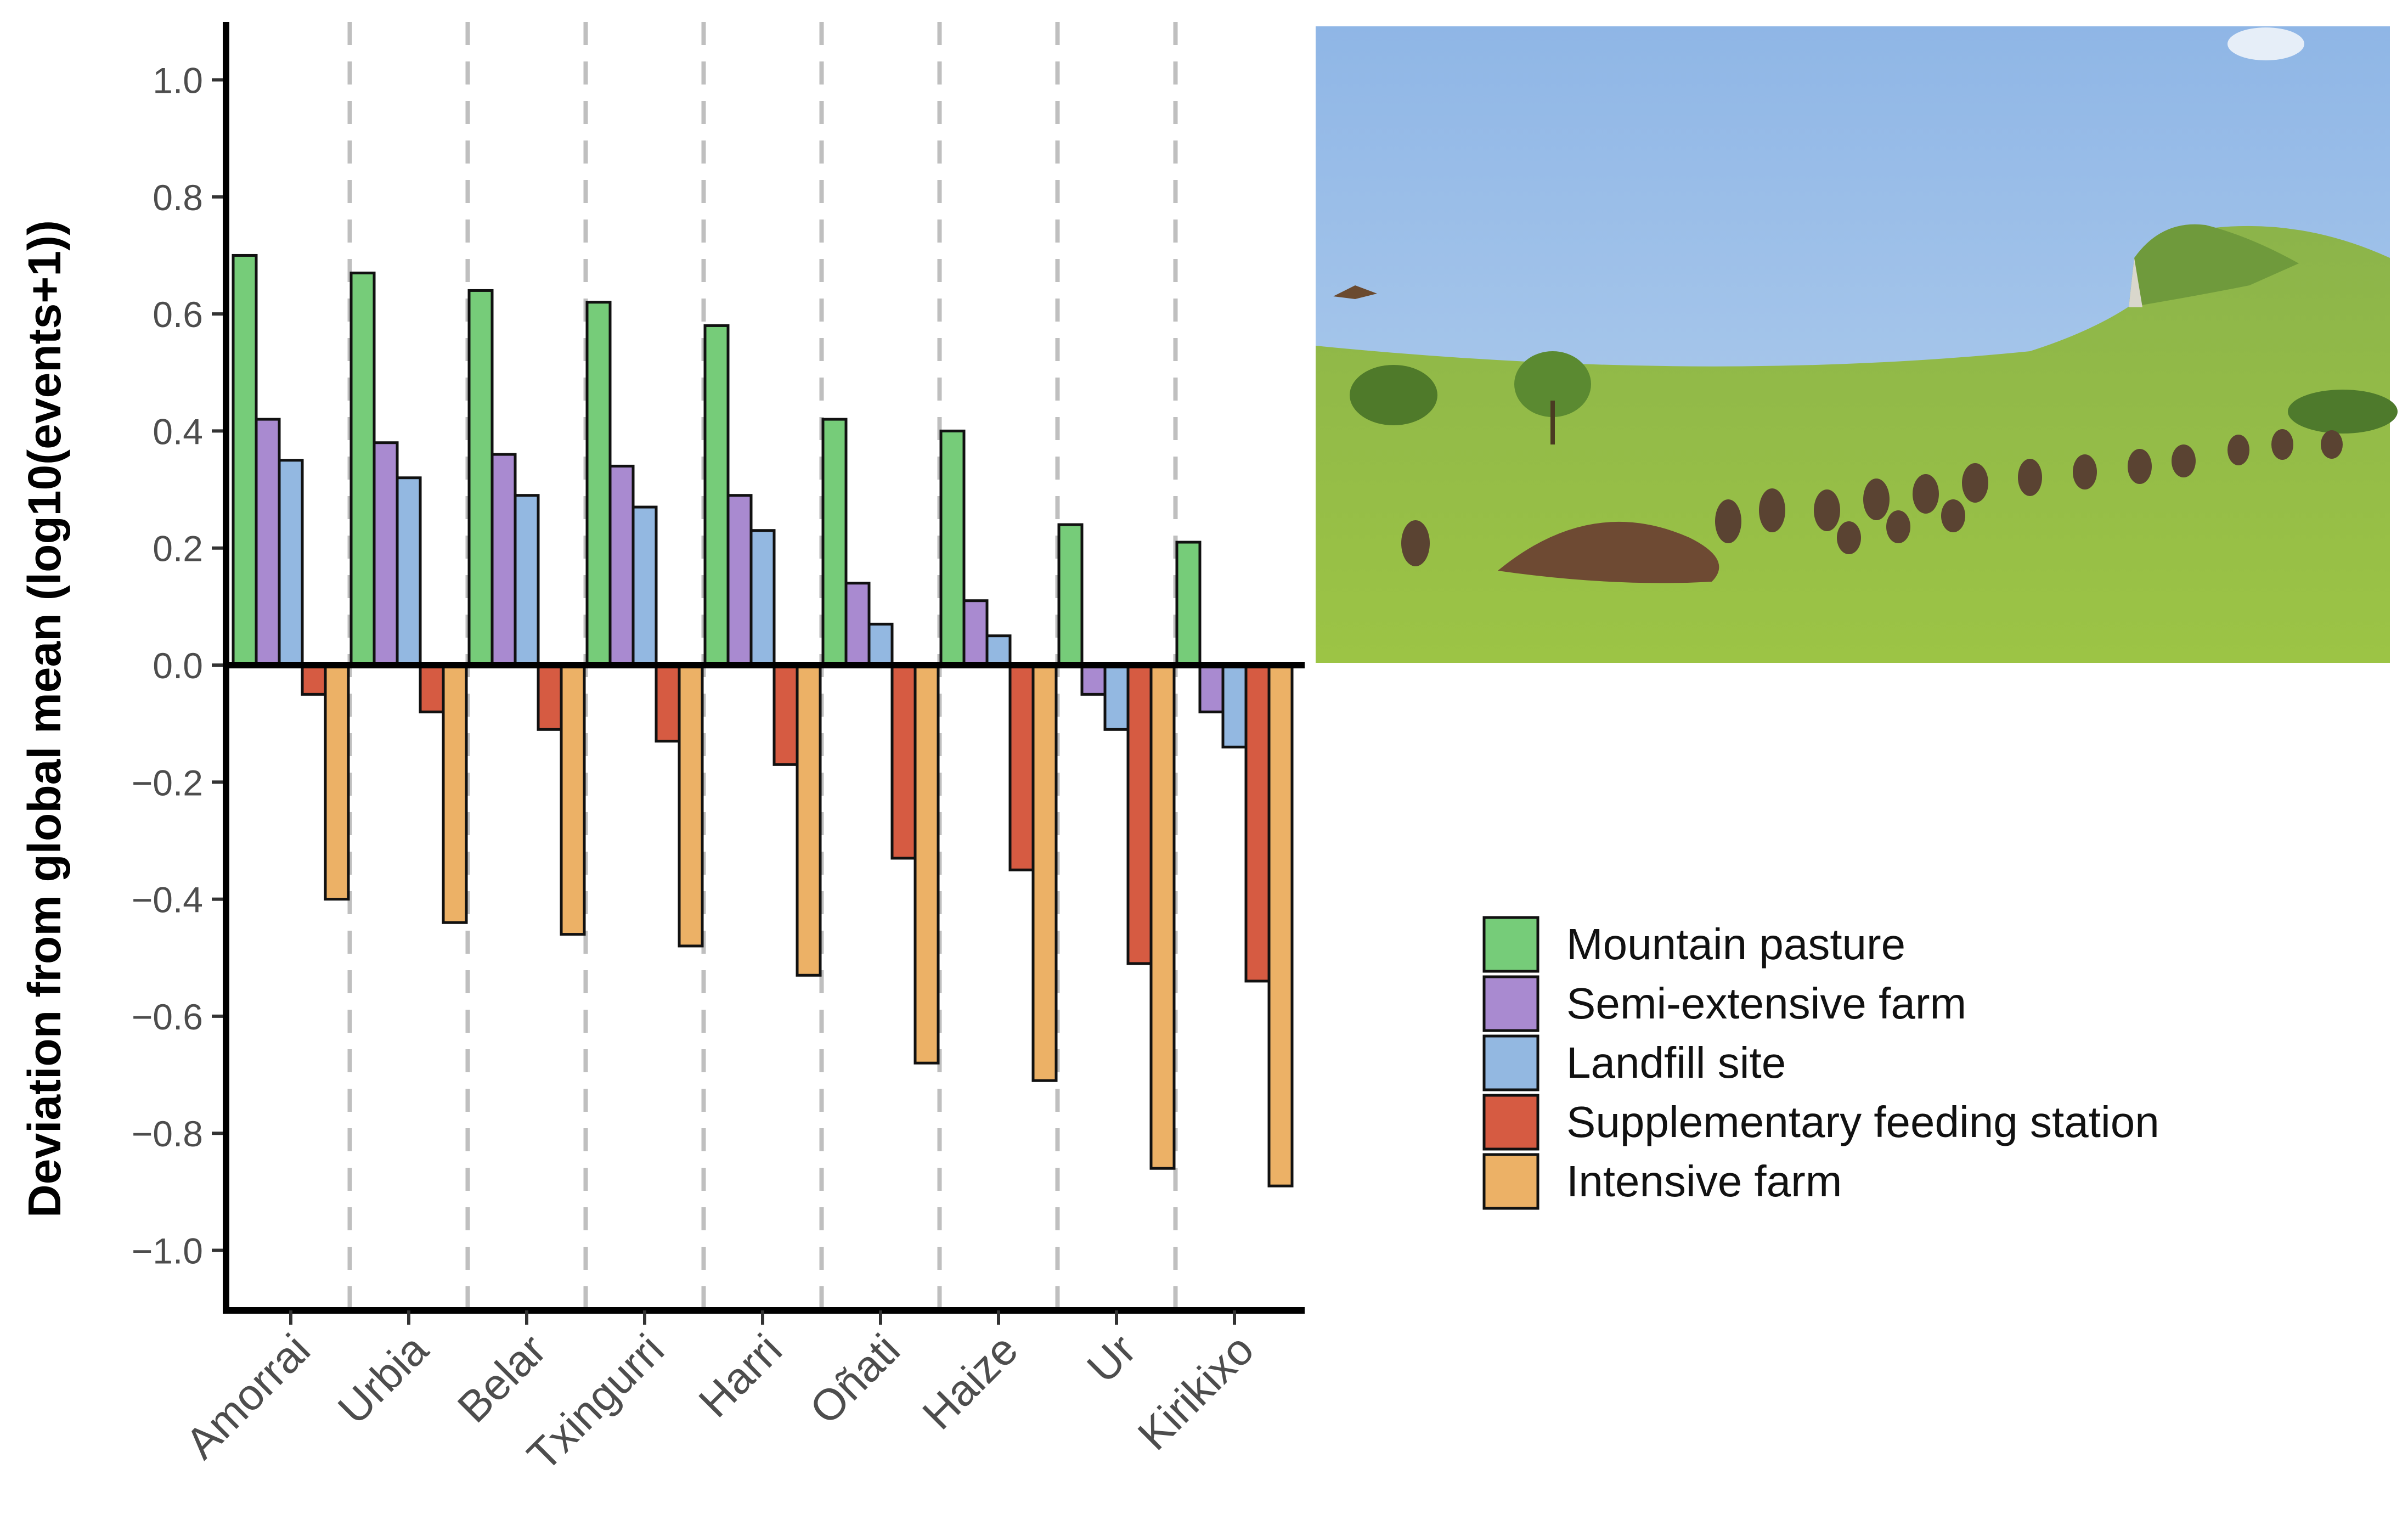  Describe the element at coordinates (167, 1133) in the screenshot. I see `y-tick-label: −0.8` at that location.